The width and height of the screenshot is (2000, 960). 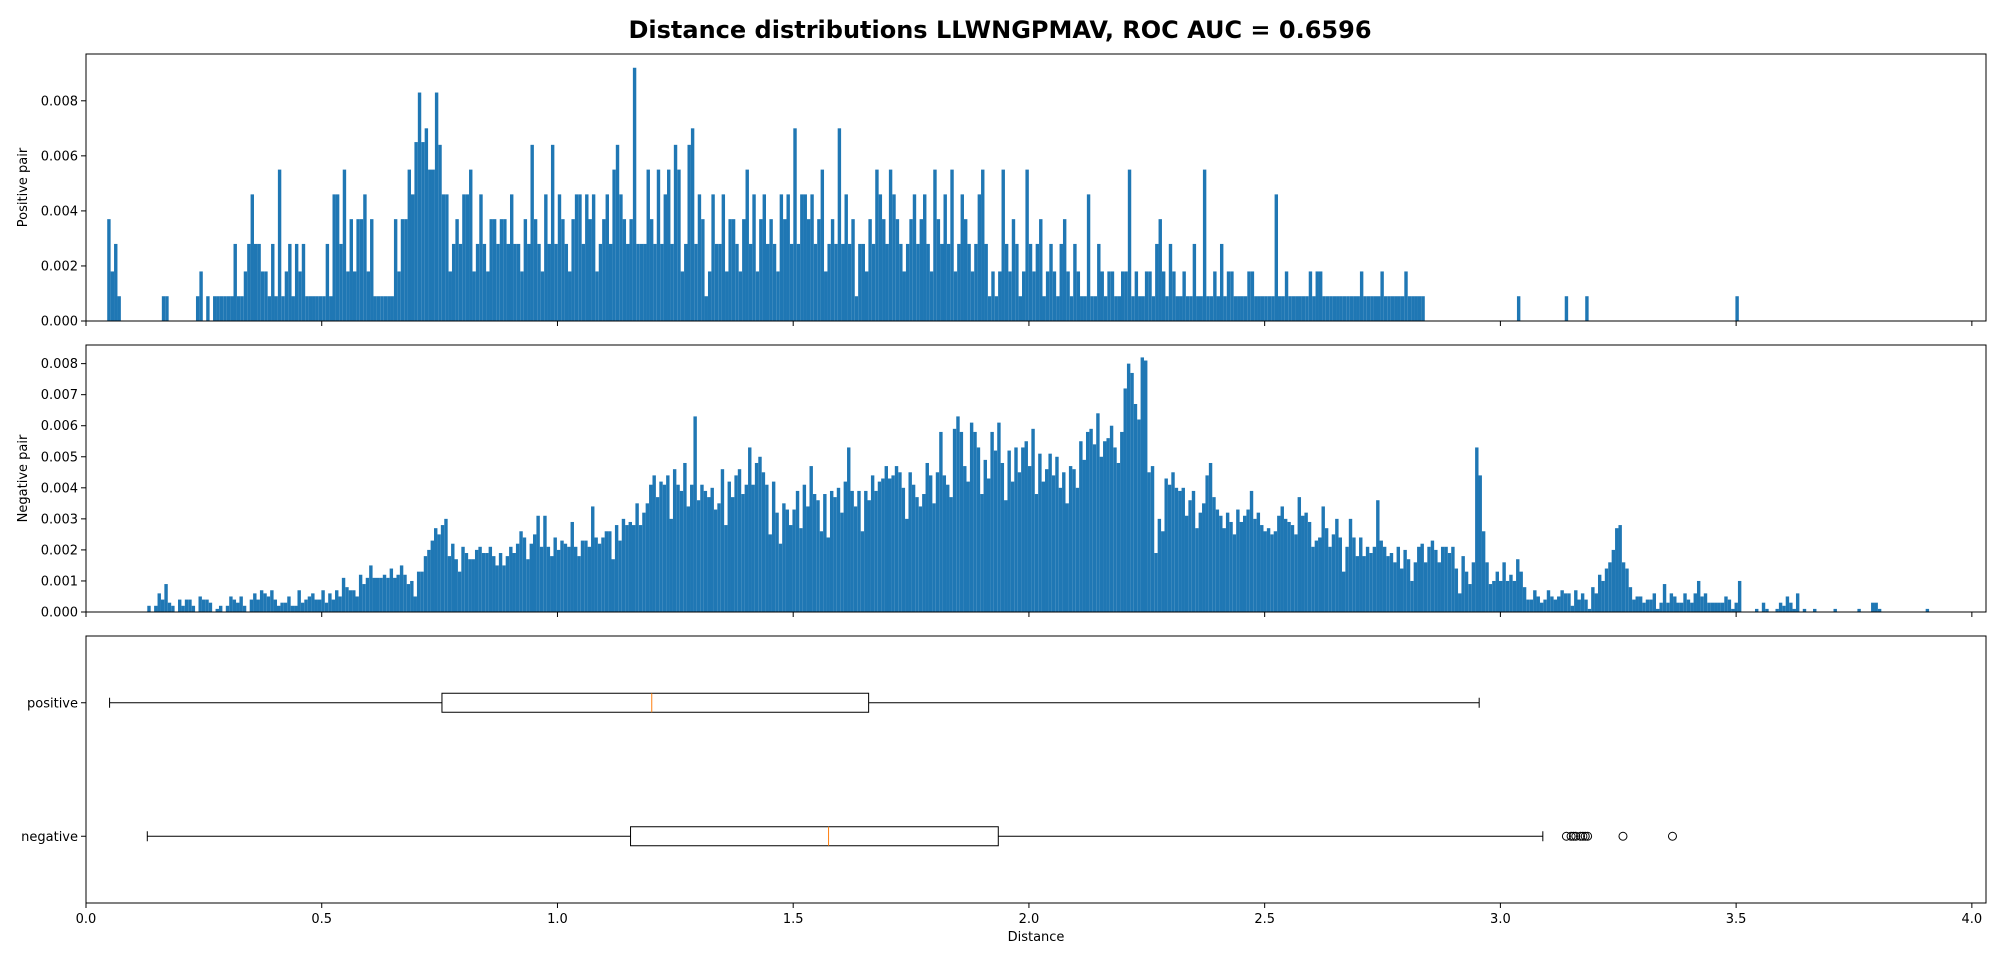 I want to click on x-tick-label: 0.5, so click(x=321, y=919).